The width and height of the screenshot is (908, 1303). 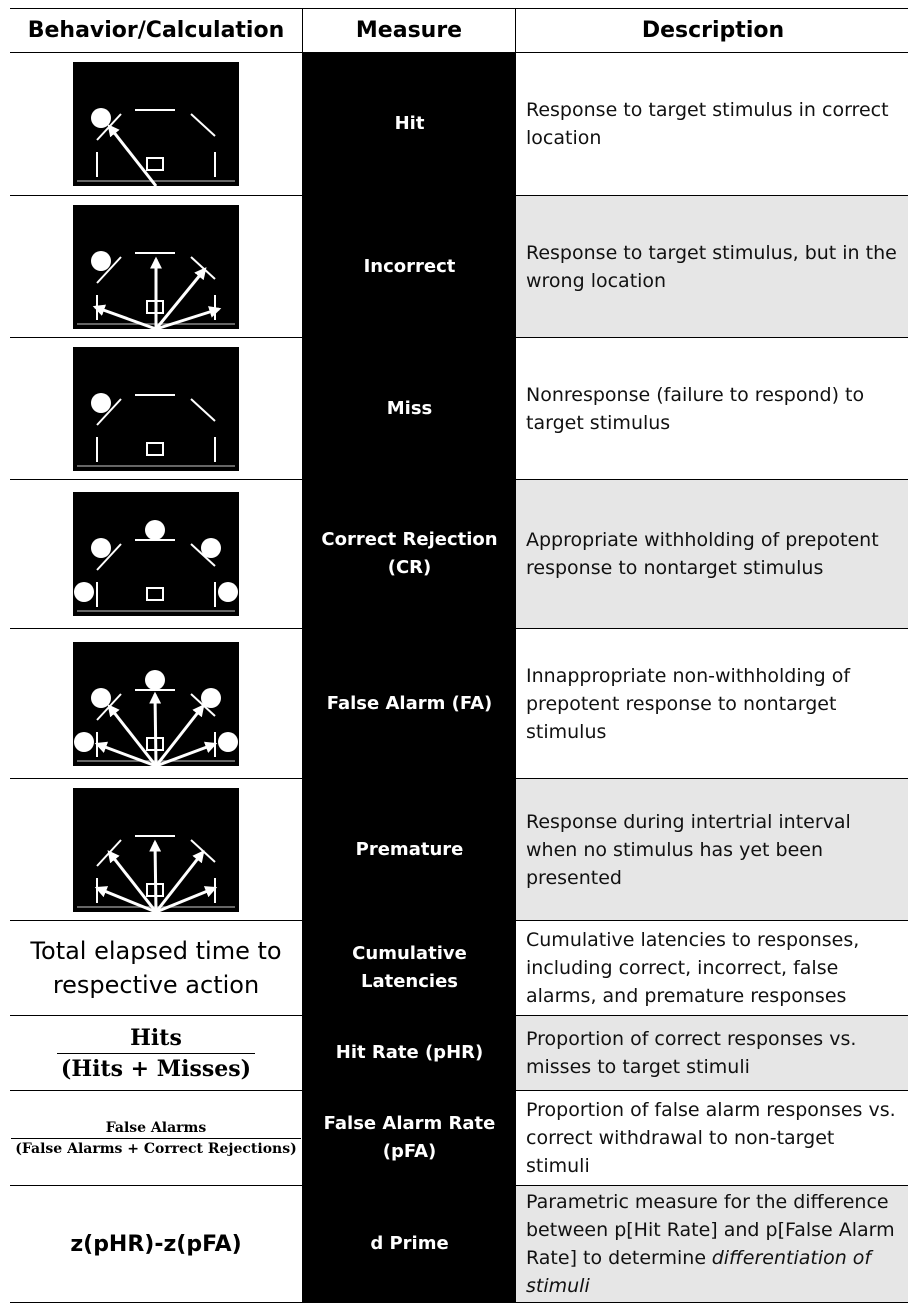 What do you see at coordinates (409, 554) in the screenshot?
I see `measure-cell: Correct Rejection (CR)` at bounding box center [409, 554].